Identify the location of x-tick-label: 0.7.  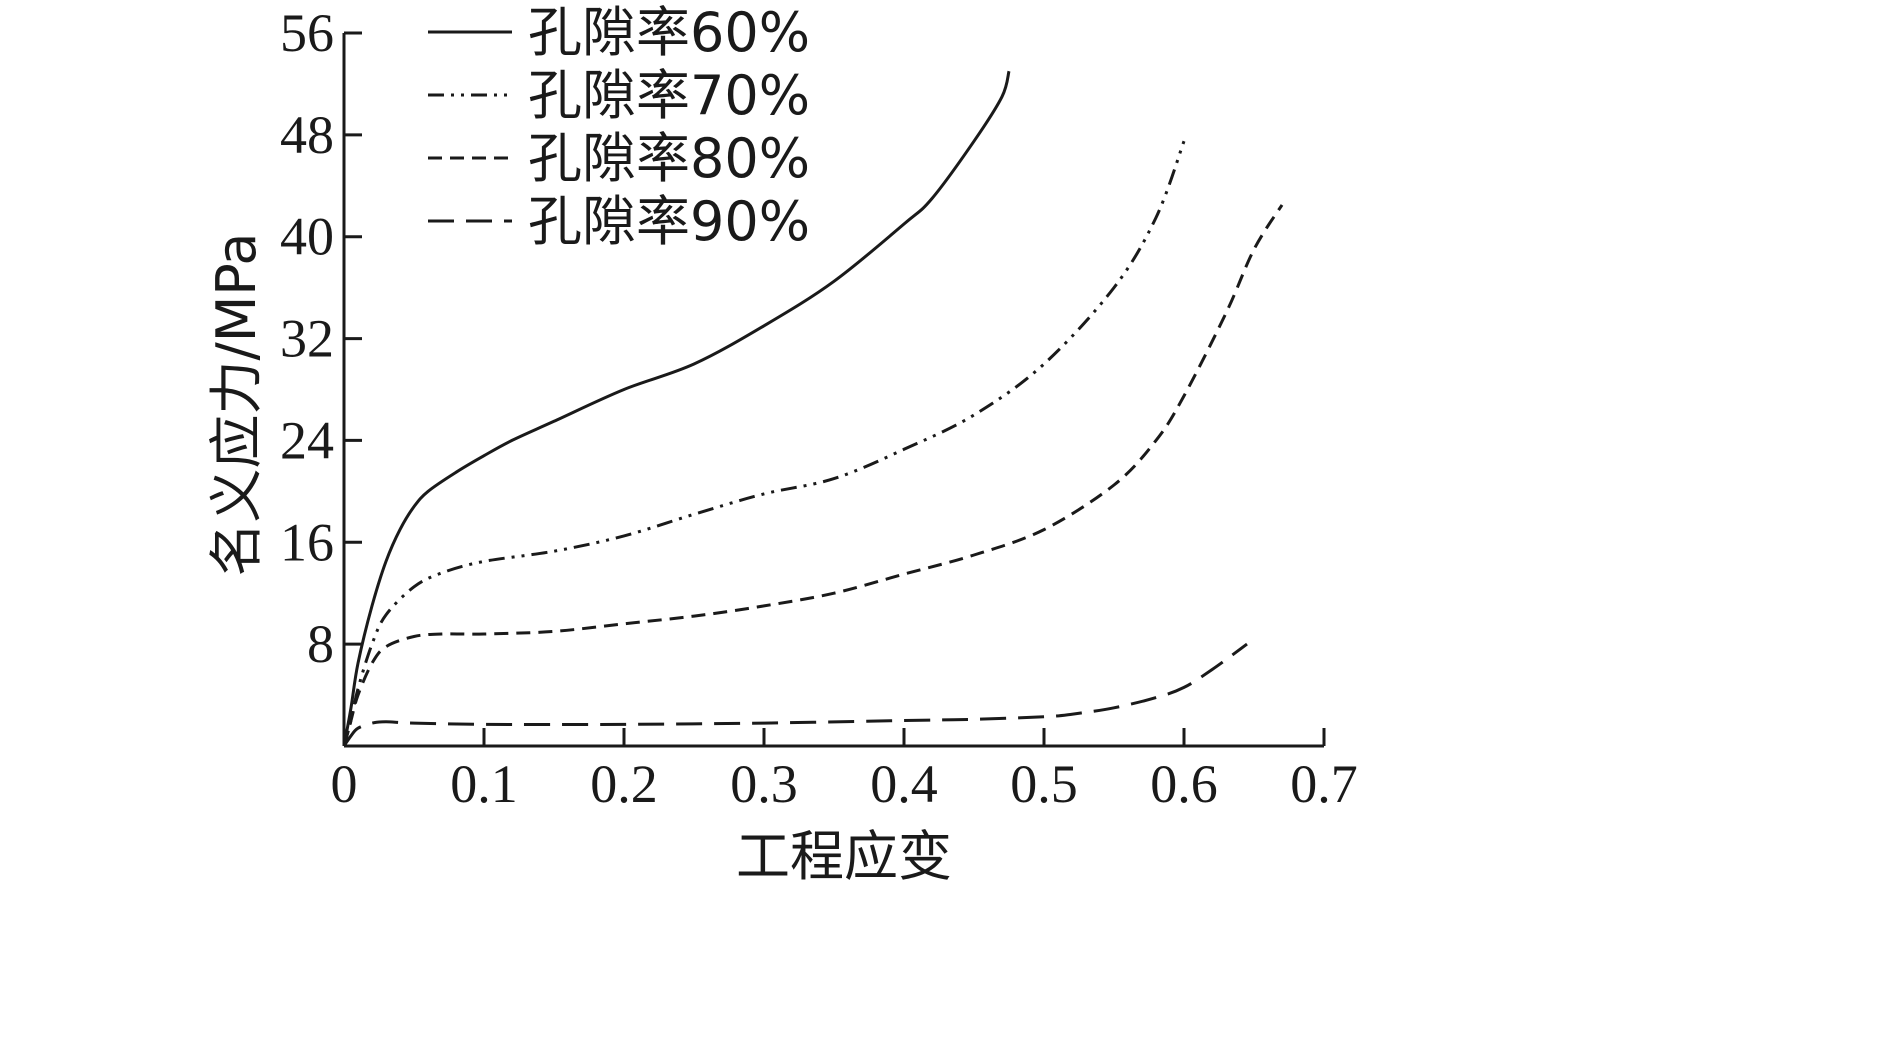
(1324, 784).